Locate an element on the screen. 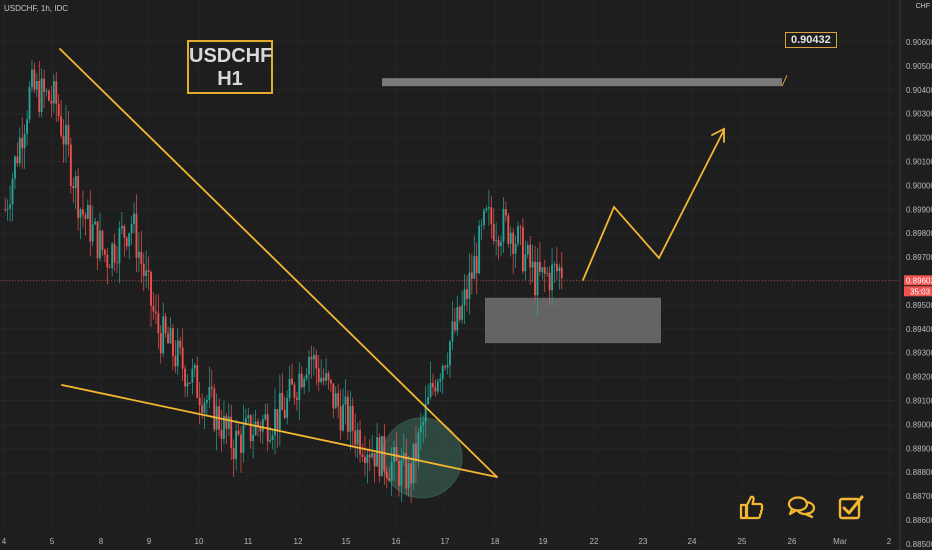  countdown-tag is located at coordinates (918, 291).